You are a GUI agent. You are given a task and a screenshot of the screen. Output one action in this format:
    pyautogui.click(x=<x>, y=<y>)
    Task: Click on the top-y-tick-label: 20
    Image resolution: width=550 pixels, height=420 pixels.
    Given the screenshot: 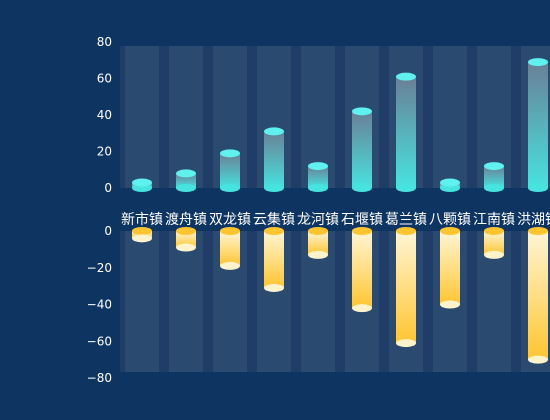 What is the action you would take?
    pyautogui.click(x=104, y=152)
    